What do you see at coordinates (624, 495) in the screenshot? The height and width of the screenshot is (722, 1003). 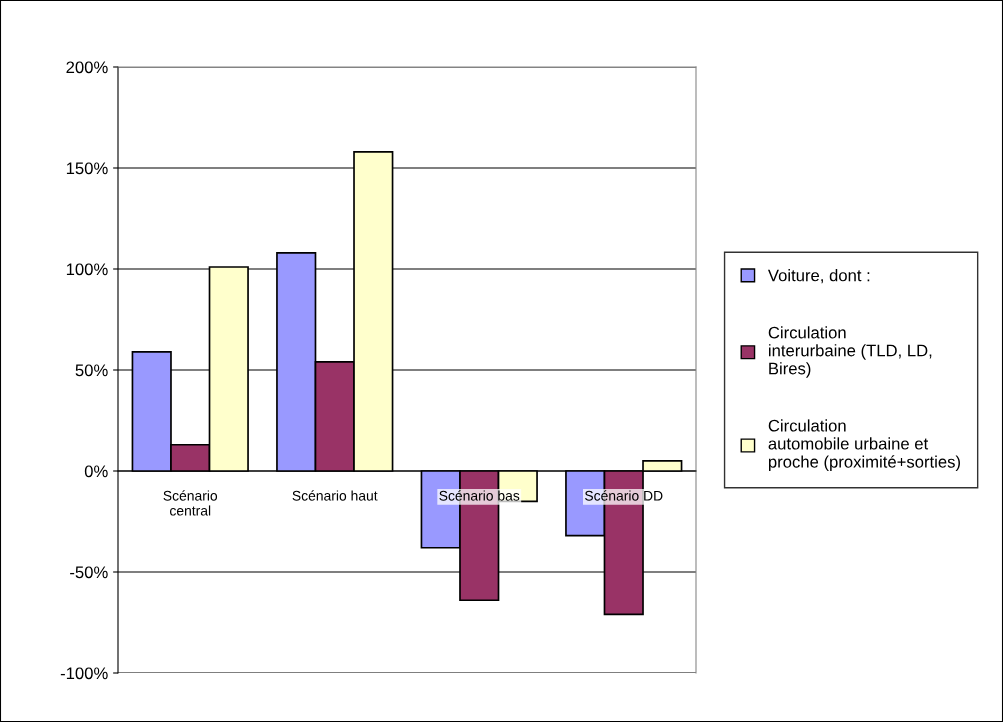 I see `x-tick-label: Scénario DD` at bounding box center [624, 495].